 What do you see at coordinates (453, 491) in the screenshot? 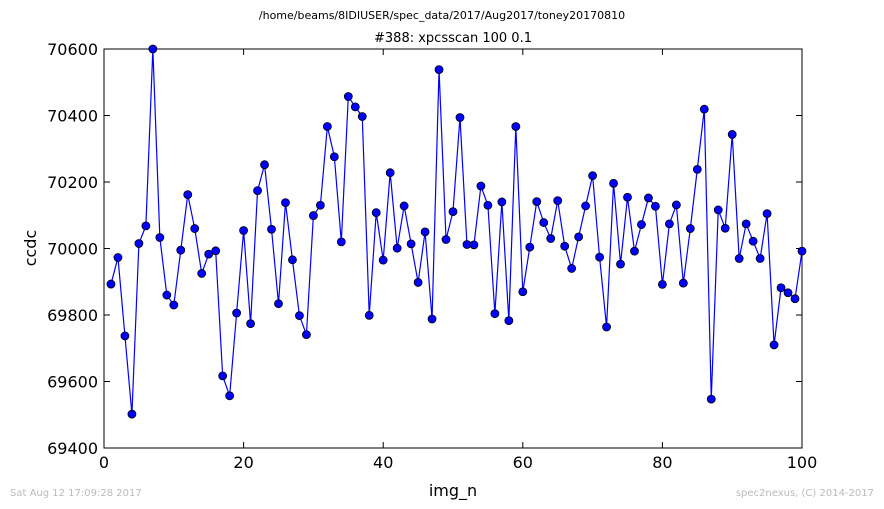
I see `x-axis-label: img_n` at bounding box center [453, 491].